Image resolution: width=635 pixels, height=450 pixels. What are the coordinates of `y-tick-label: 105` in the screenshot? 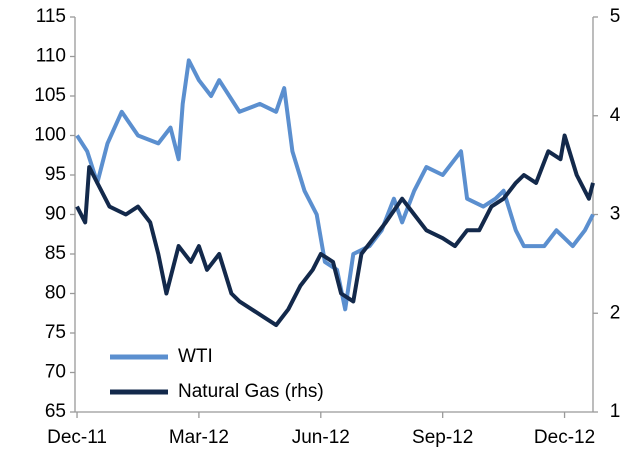 It's located at (50, 95).